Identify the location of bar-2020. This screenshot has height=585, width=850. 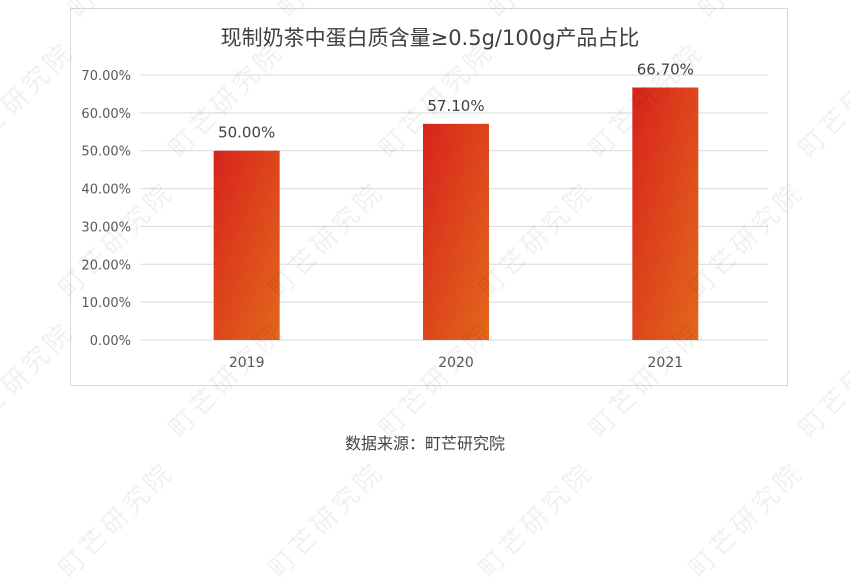
(456, 231).